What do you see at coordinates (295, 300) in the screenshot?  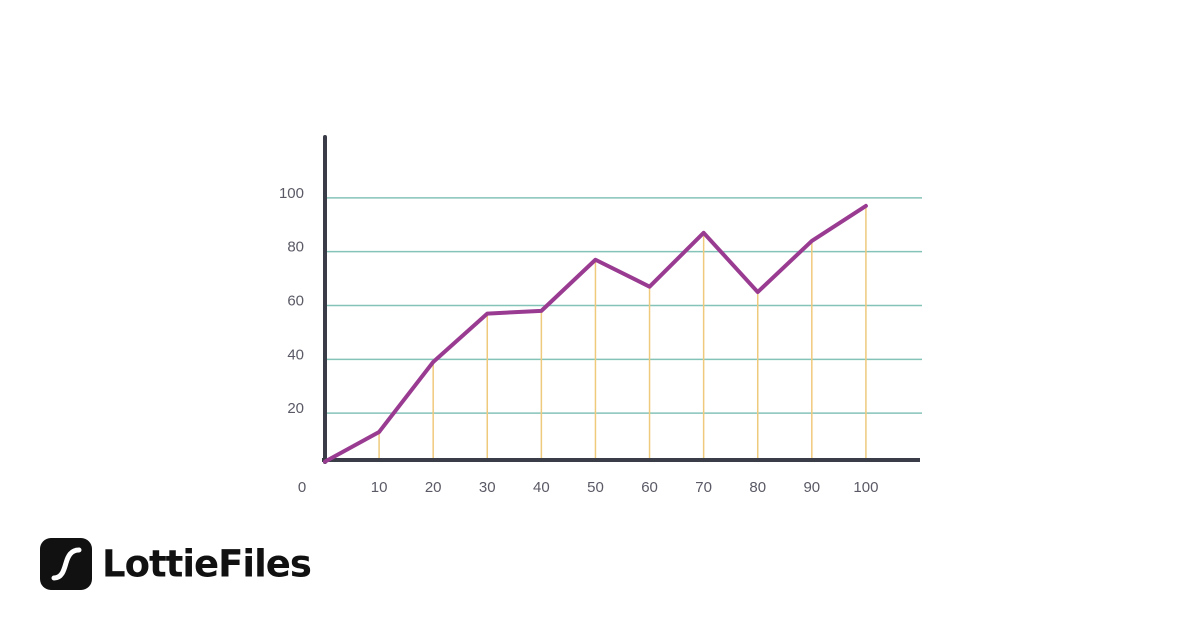 I see `y-tick-label: 60` at bounding box center [295, 300].